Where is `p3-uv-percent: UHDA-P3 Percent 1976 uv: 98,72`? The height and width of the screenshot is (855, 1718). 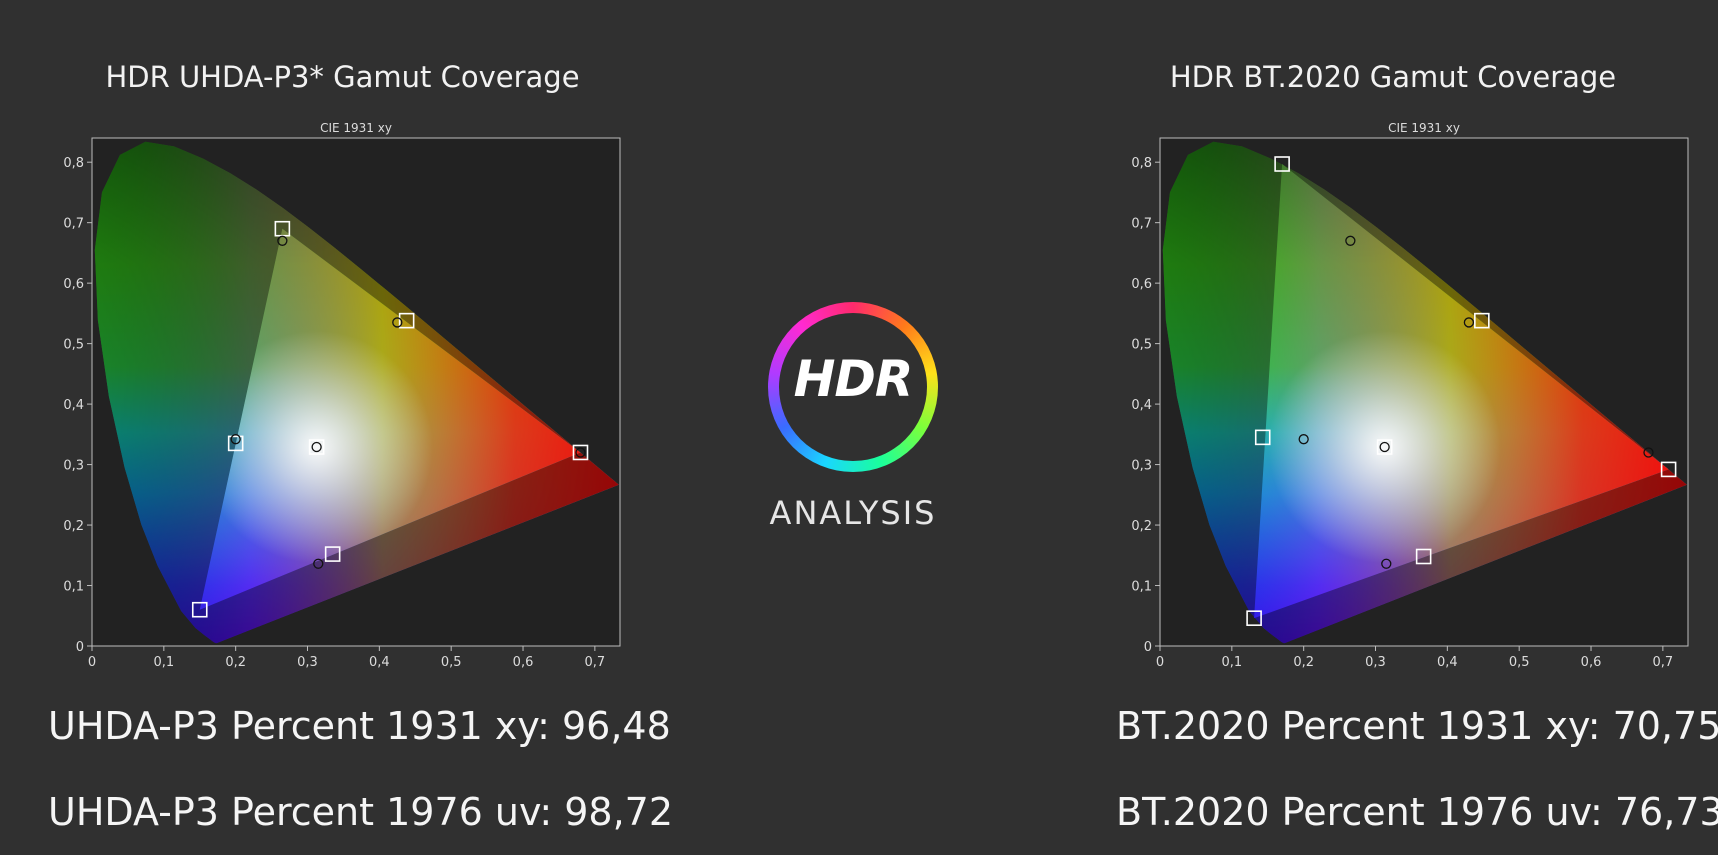 p3-uv-percent: UHDA-P3 Percent 1976 uv: 98,72 is located at coordinates (361, 812).